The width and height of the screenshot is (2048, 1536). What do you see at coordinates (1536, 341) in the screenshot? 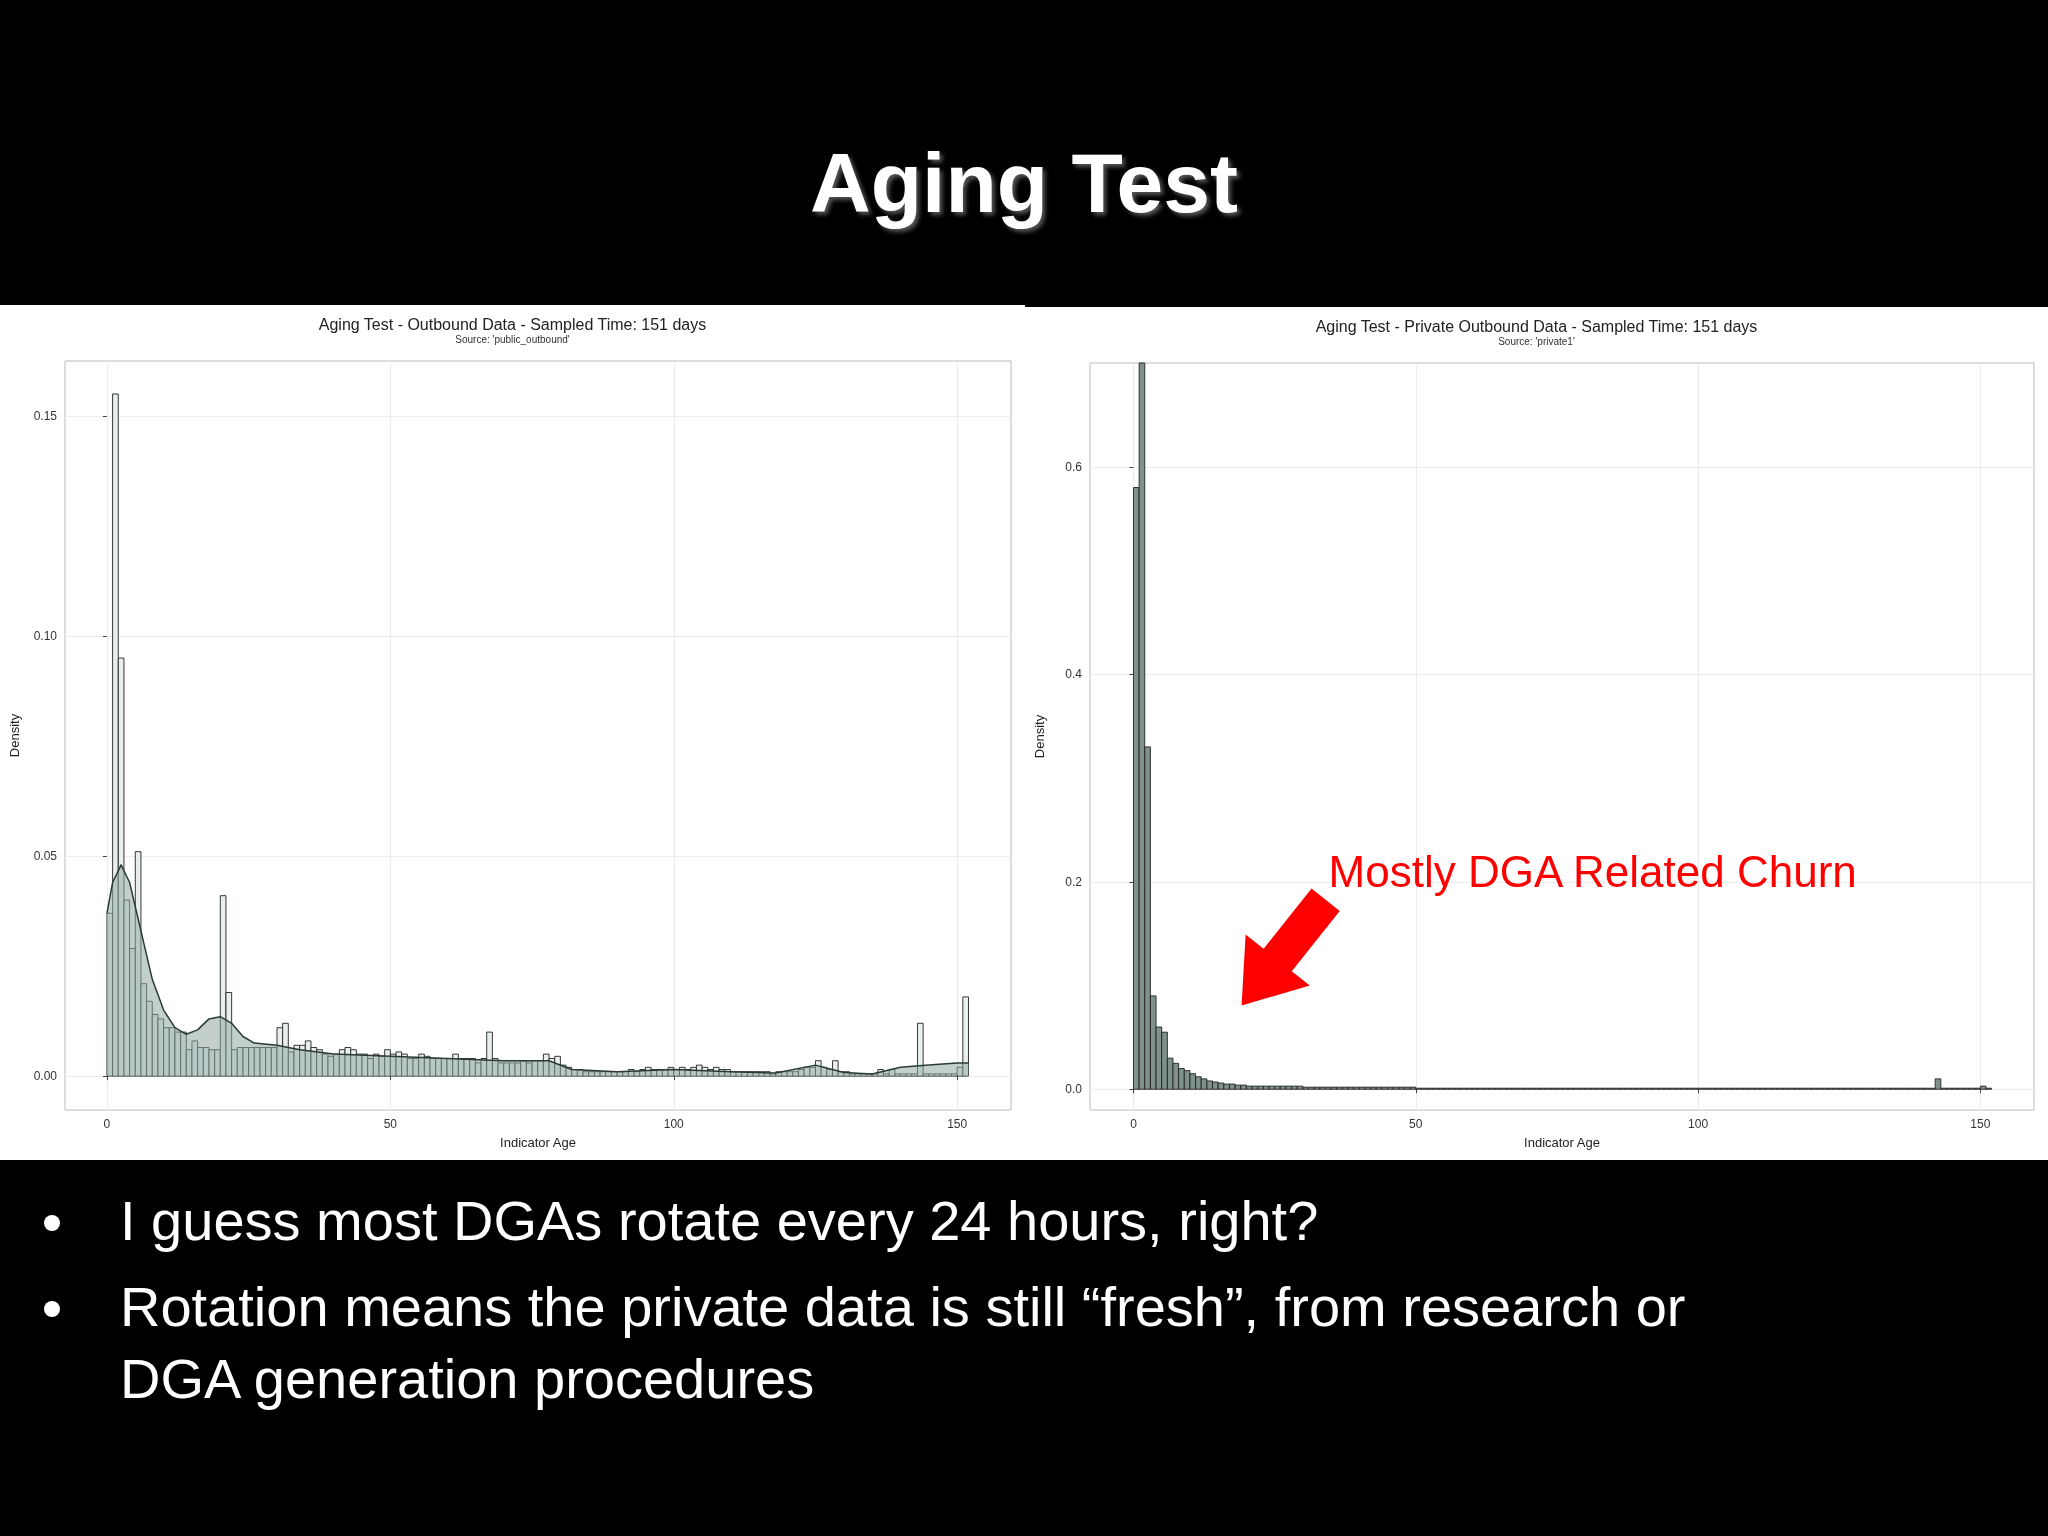
I see `chart-subtitle: Source: 'private1'` at bounding box center [1536, 341].